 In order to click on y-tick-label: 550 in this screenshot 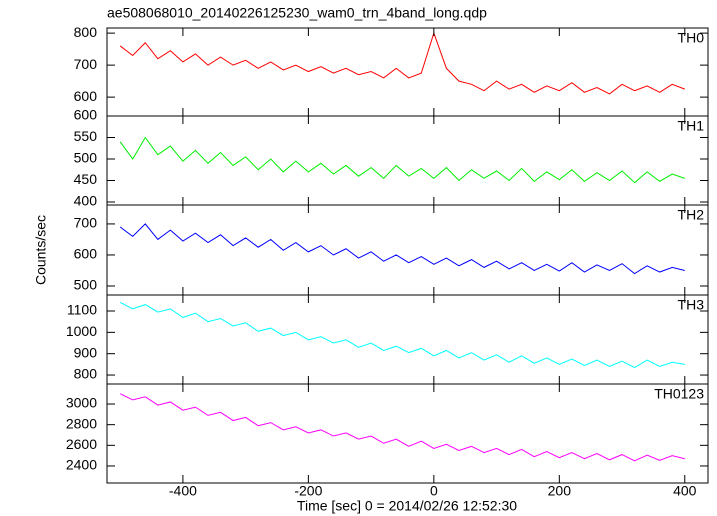, I will do `click(86, 136)`.